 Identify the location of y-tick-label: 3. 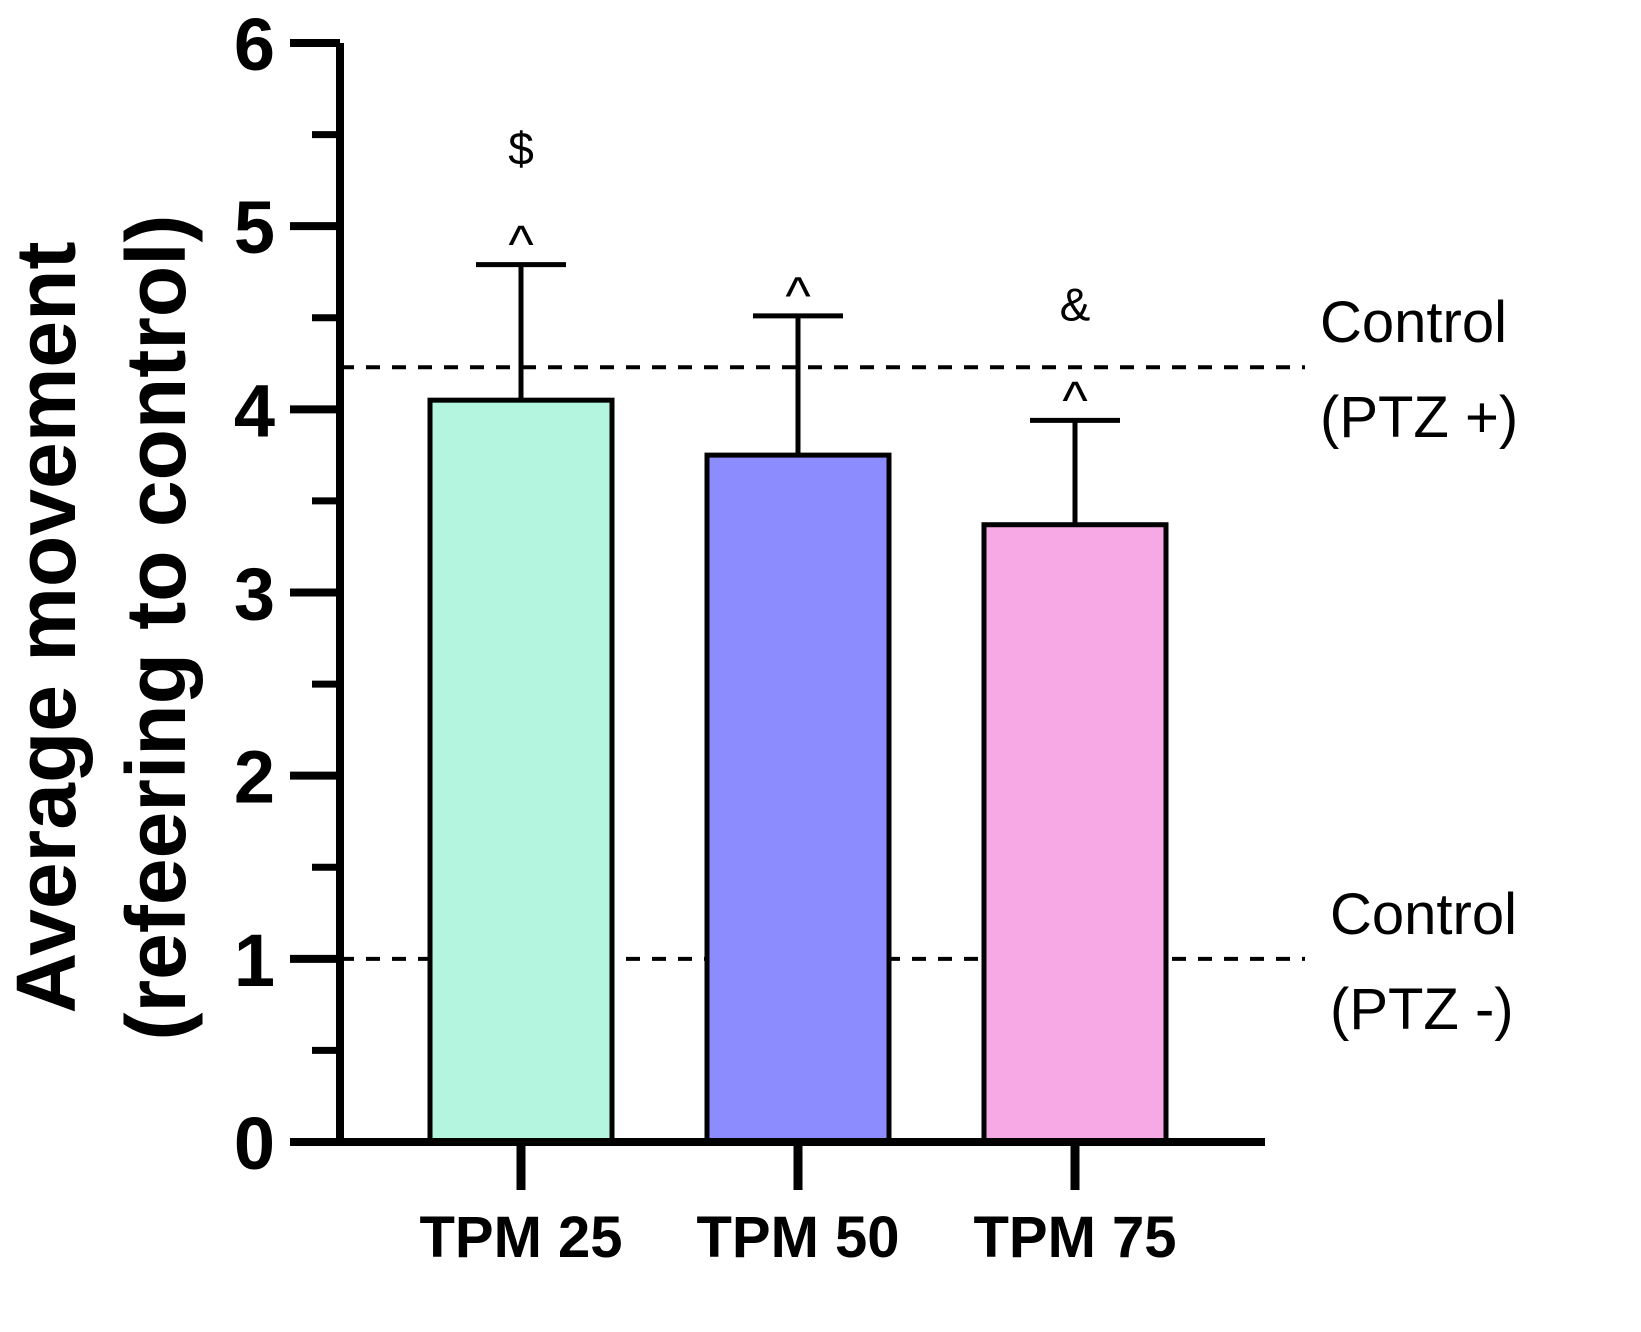
(254, 594).